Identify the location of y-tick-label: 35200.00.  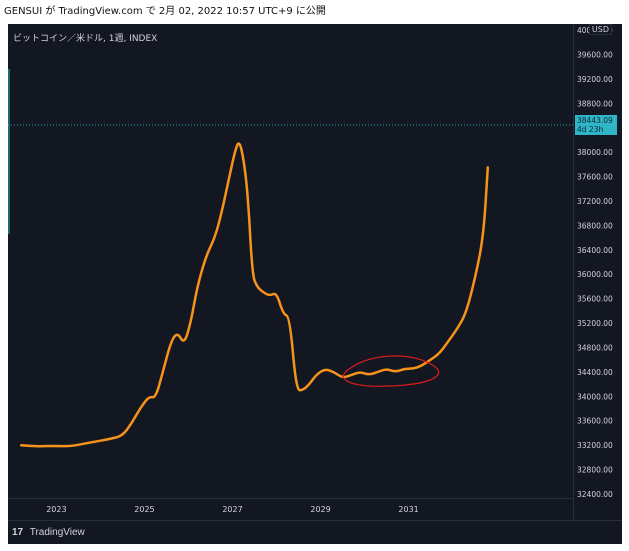
(595, 323).